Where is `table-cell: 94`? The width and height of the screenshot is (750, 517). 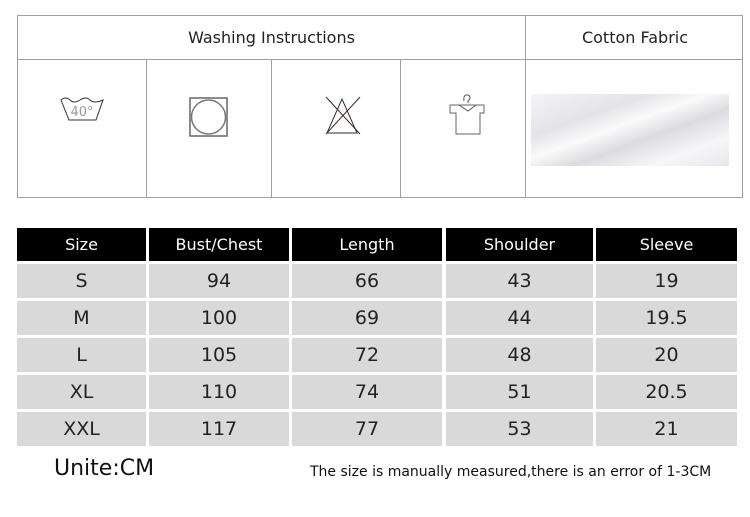 table-cell: 94 is located at coordinates (219, 281).